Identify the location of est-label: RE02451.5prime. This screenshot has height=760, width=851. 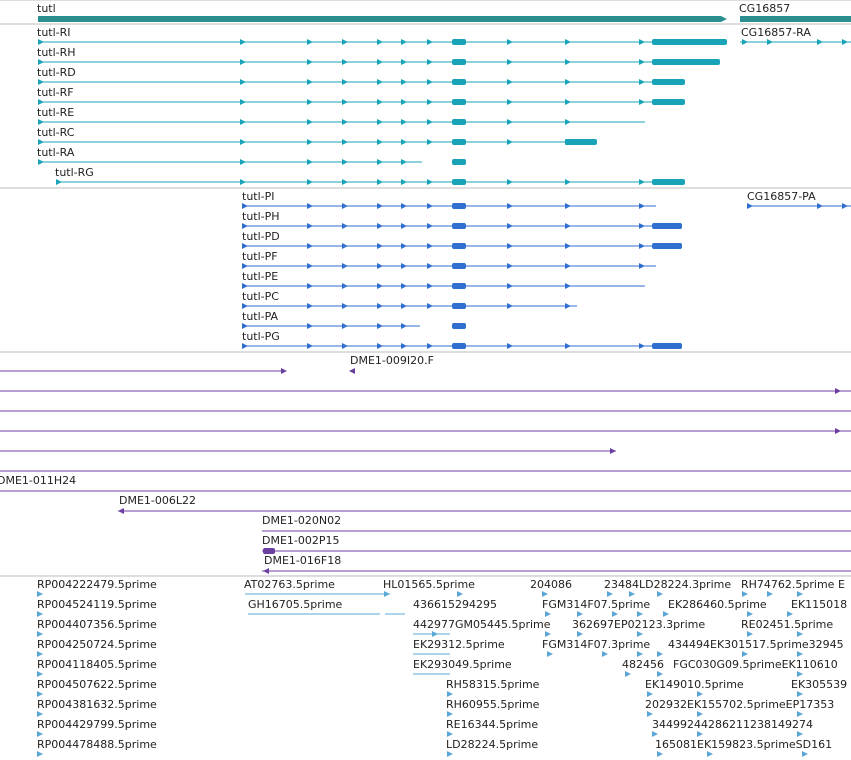
(787, 624).